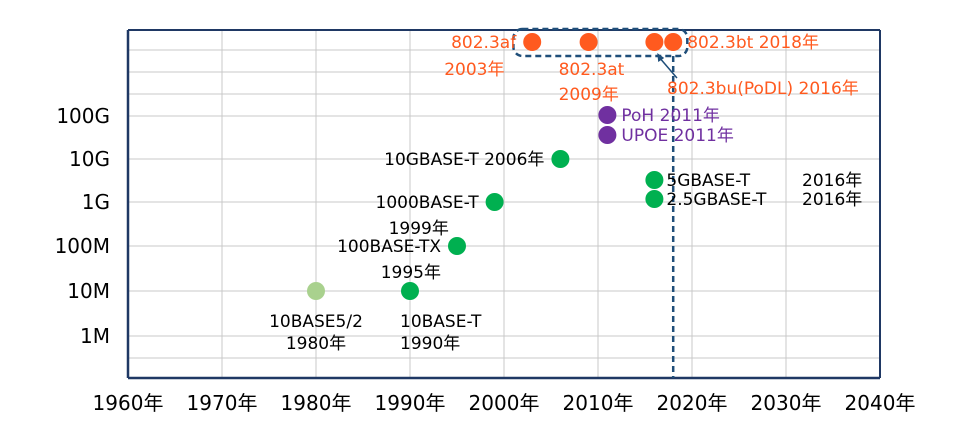 Image resolution: width=955 pixels, height=424 pixels. I want to click on point-poh, so click(607, 115).